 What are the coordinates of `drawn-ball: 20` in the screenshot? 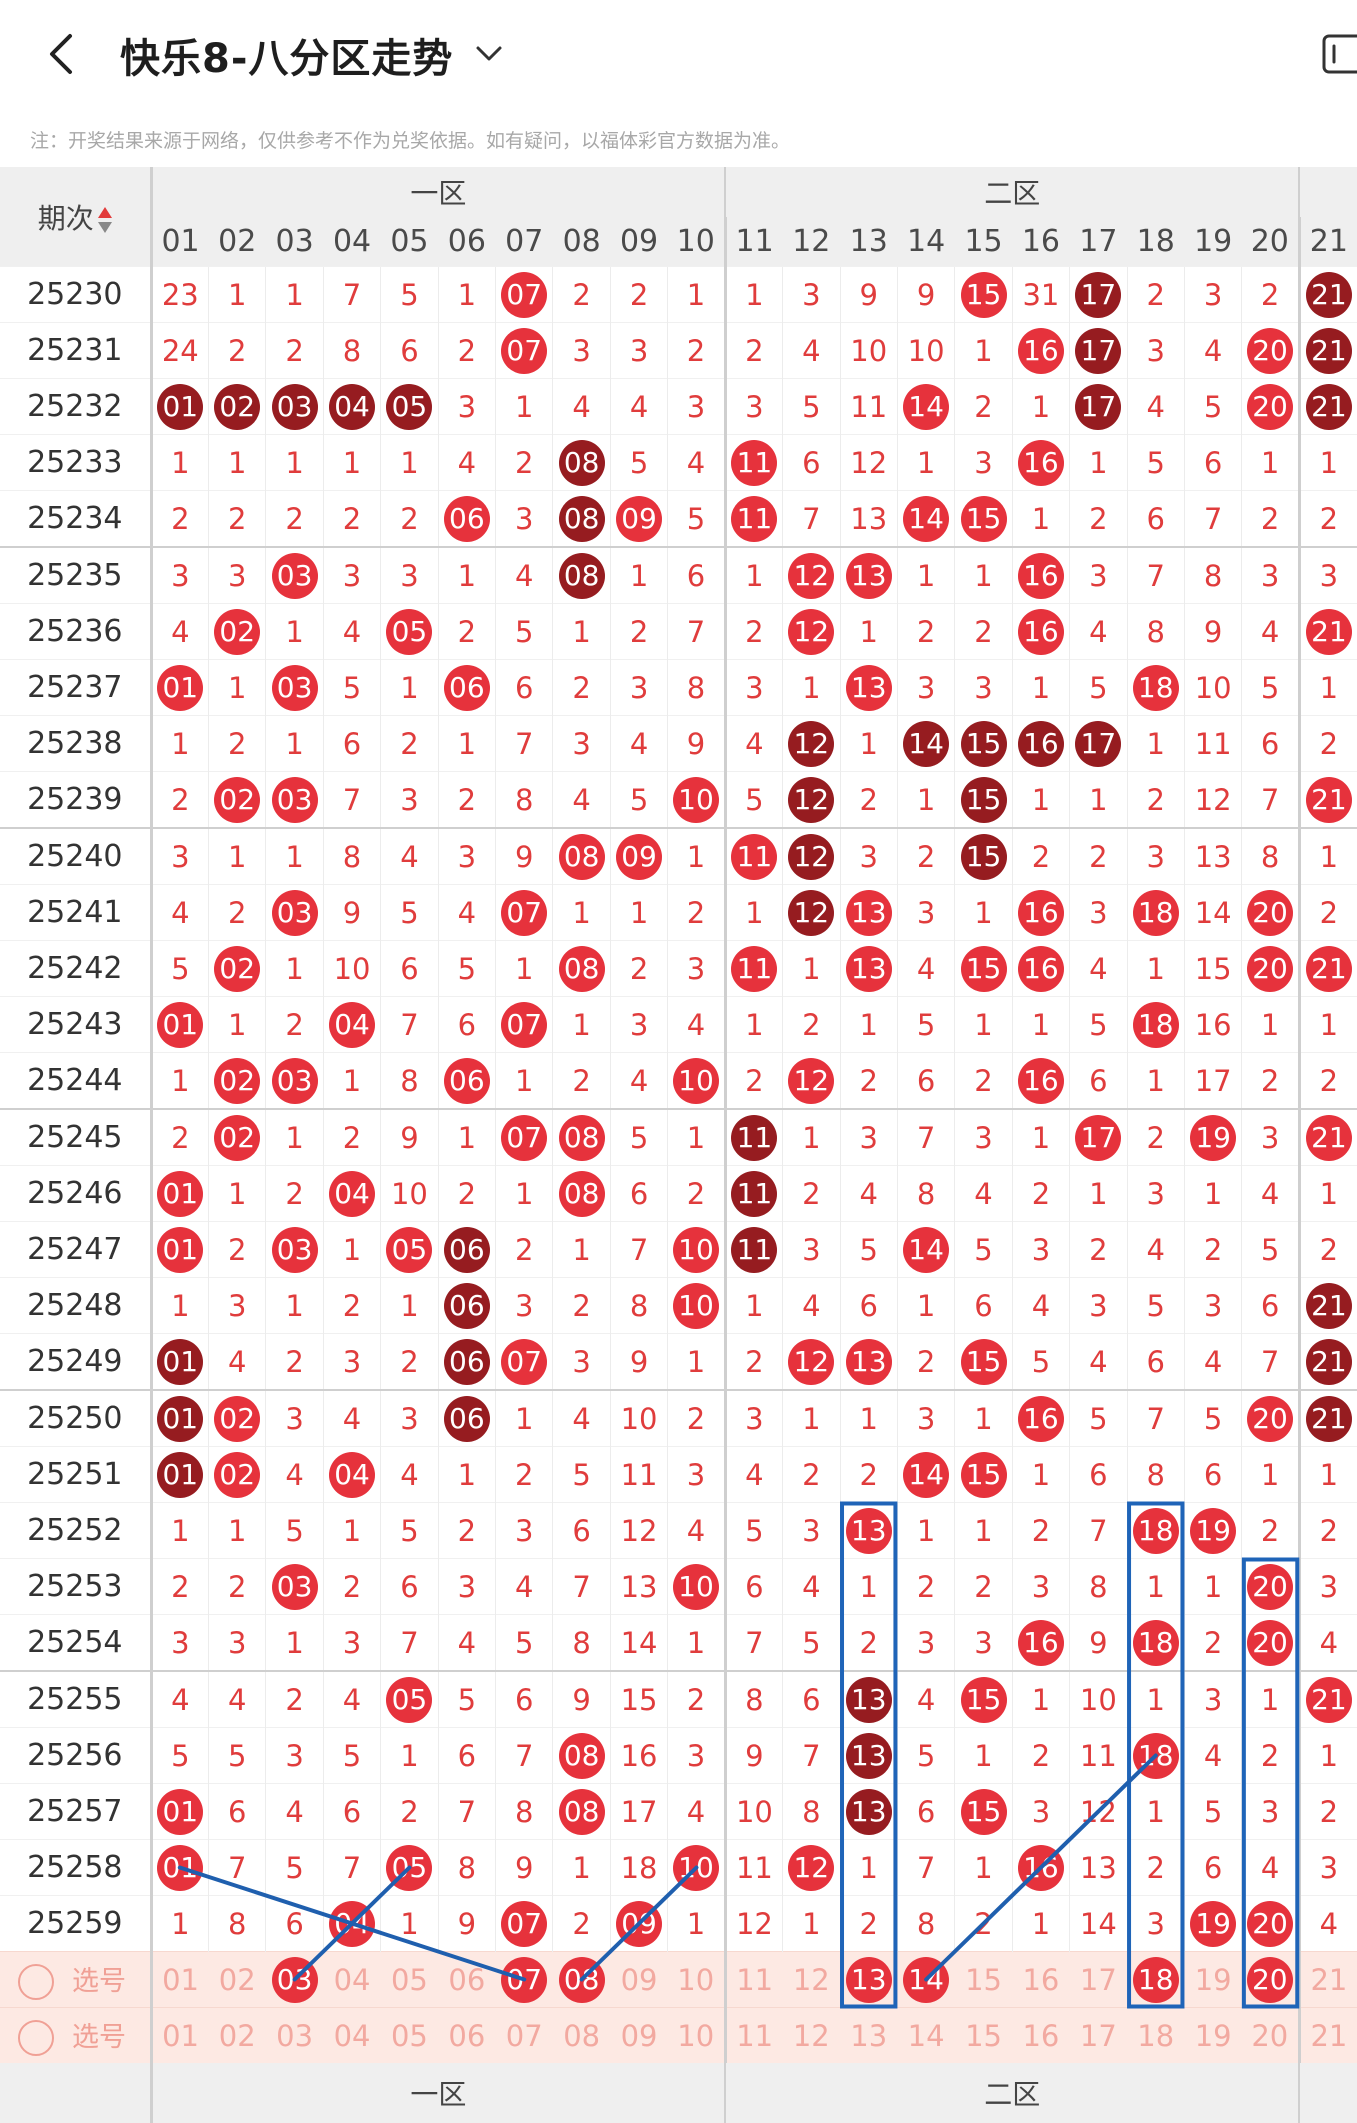 It's located at (1270, 968).